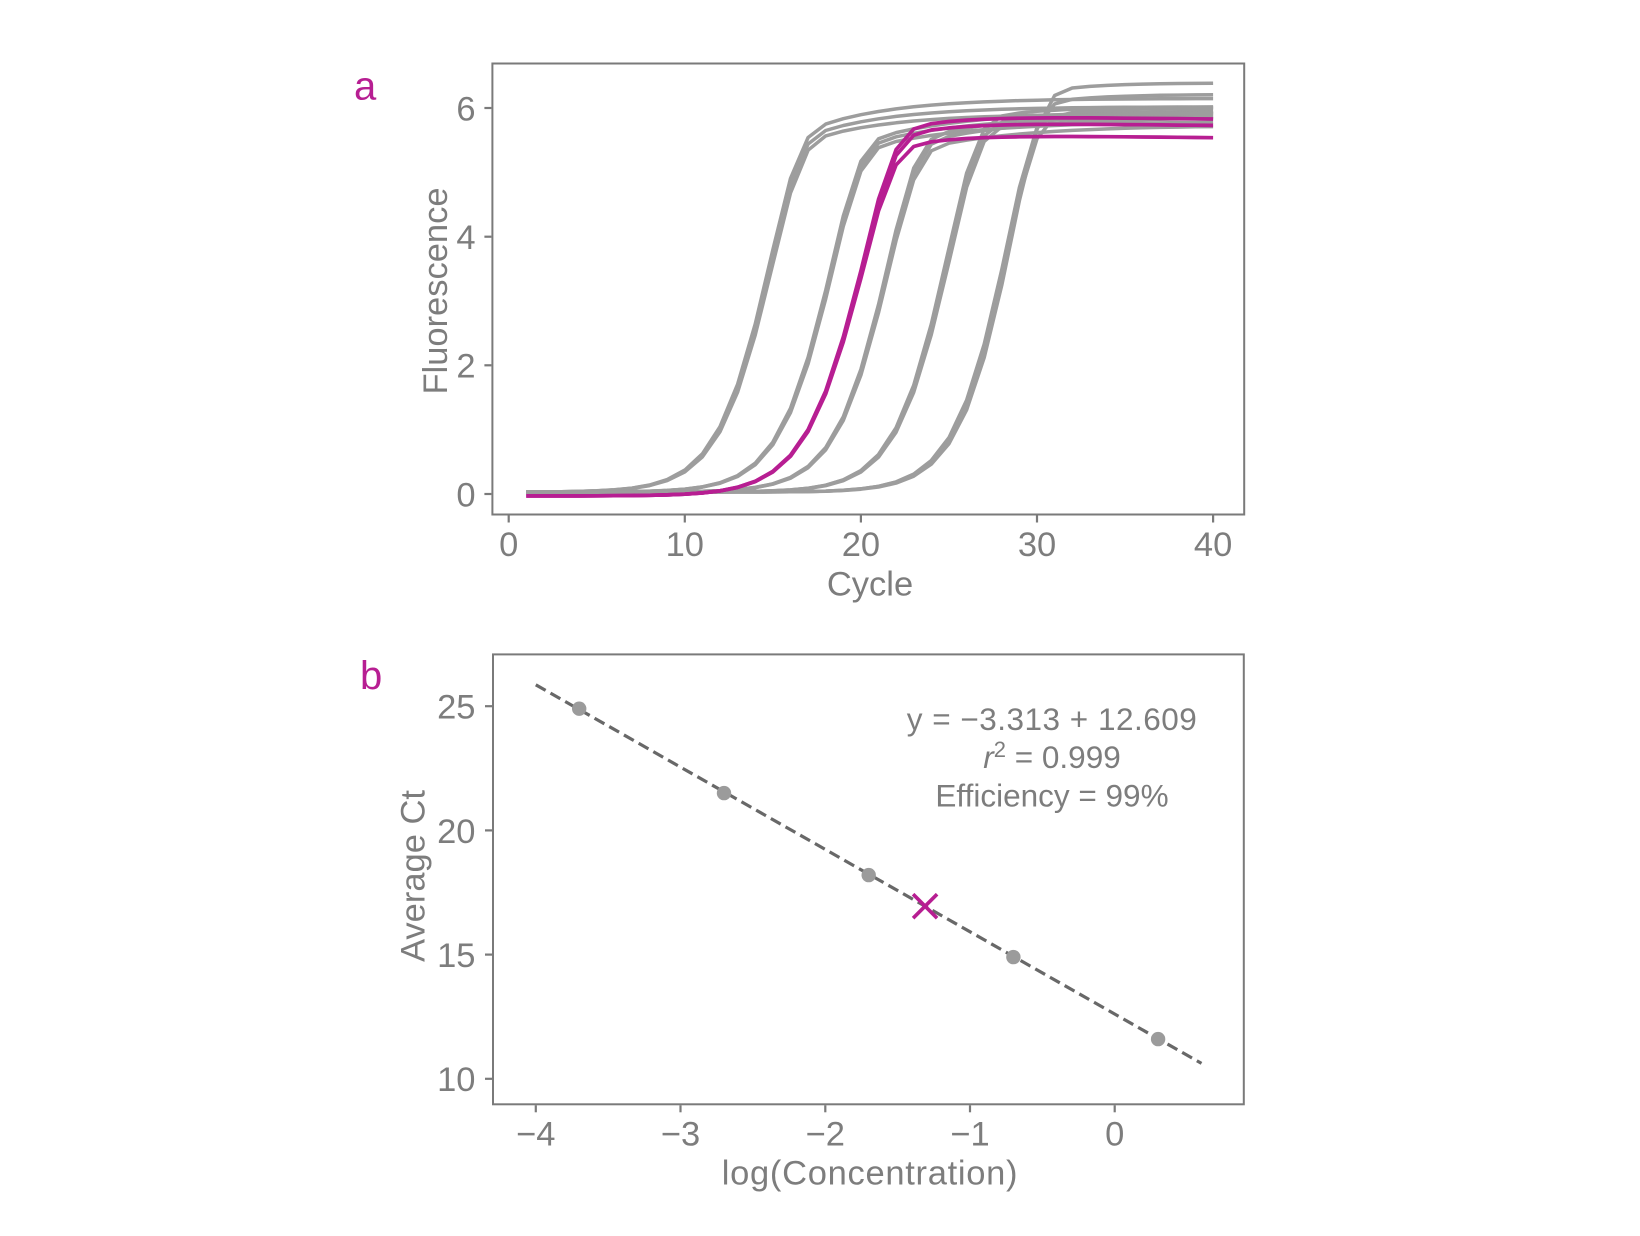 This screenshot has height=1236, width=1640. What do you see at coordinates (680, 1135) in the screenshot?
I see `svg-text: −3` at bounding box center [680, 1135].